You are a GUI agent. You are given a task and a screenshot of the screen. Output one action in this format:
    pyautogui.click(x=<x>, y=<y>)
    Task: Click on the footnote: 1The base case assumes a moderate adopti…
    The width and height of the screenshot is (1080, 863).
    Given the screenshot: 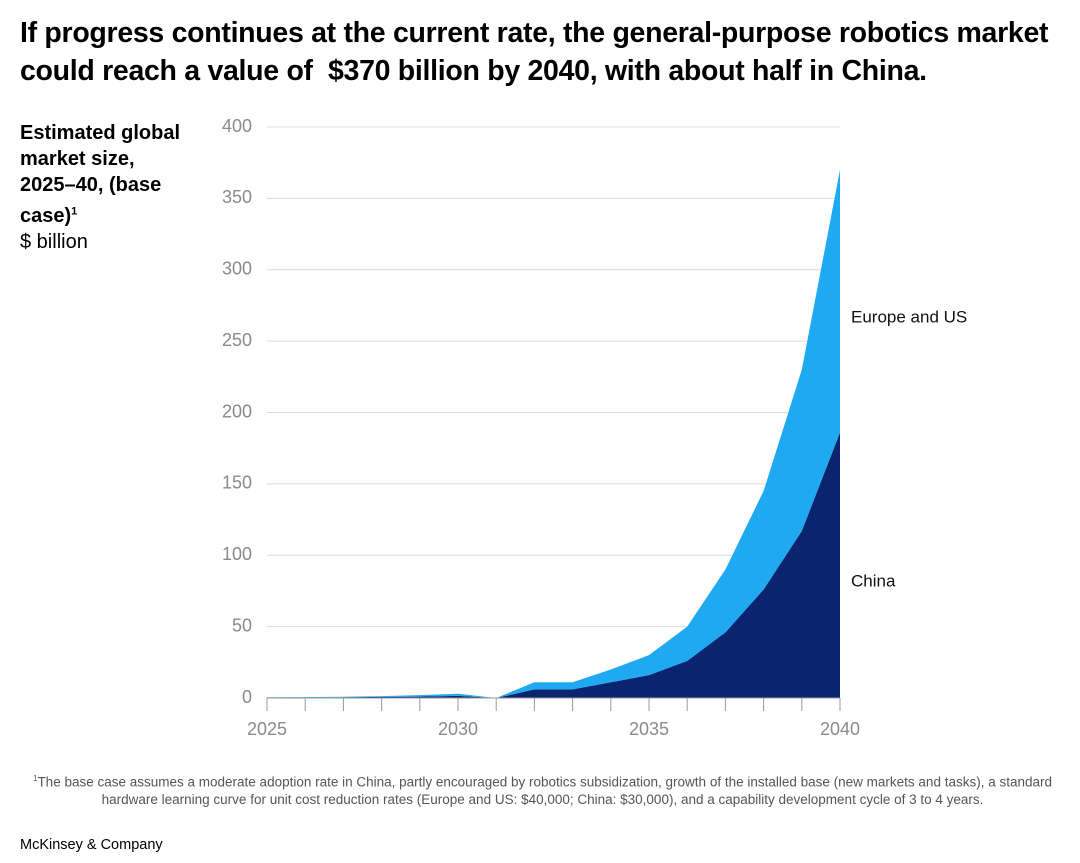 What is the action you would take?
    pyautogui.click(x=542, y=789)
    